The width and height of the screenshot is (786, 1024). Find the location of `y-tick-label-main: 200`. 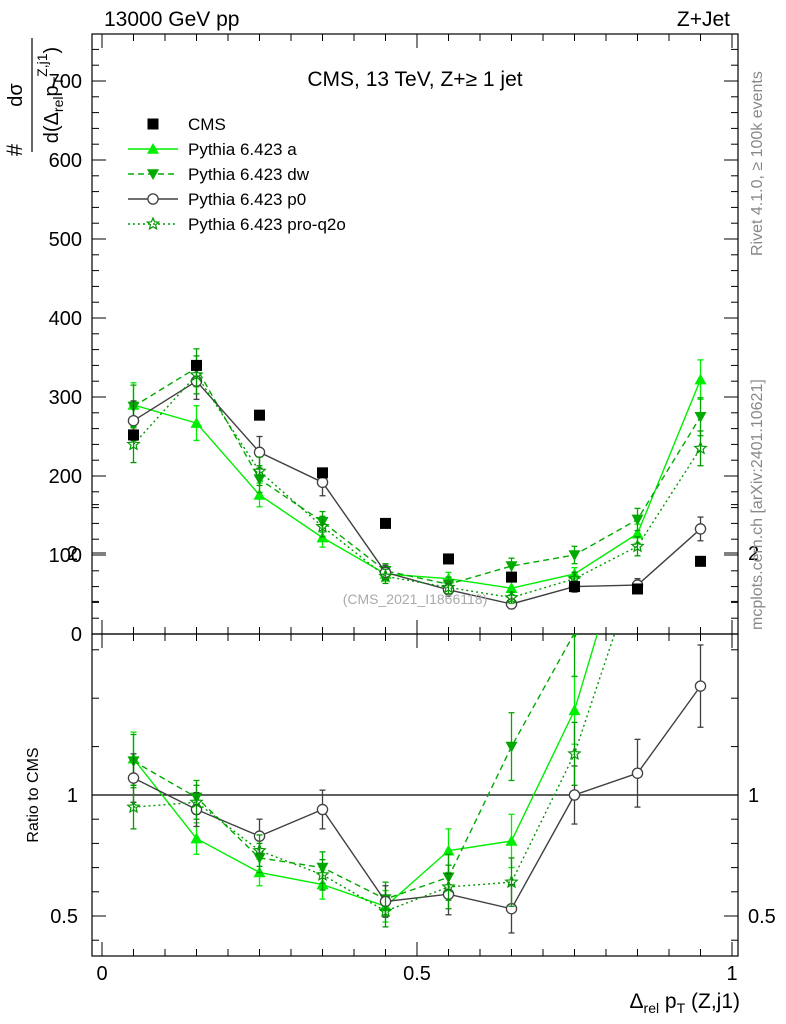

y-tick-label-main: 200 is located at coordinates (65, 477).